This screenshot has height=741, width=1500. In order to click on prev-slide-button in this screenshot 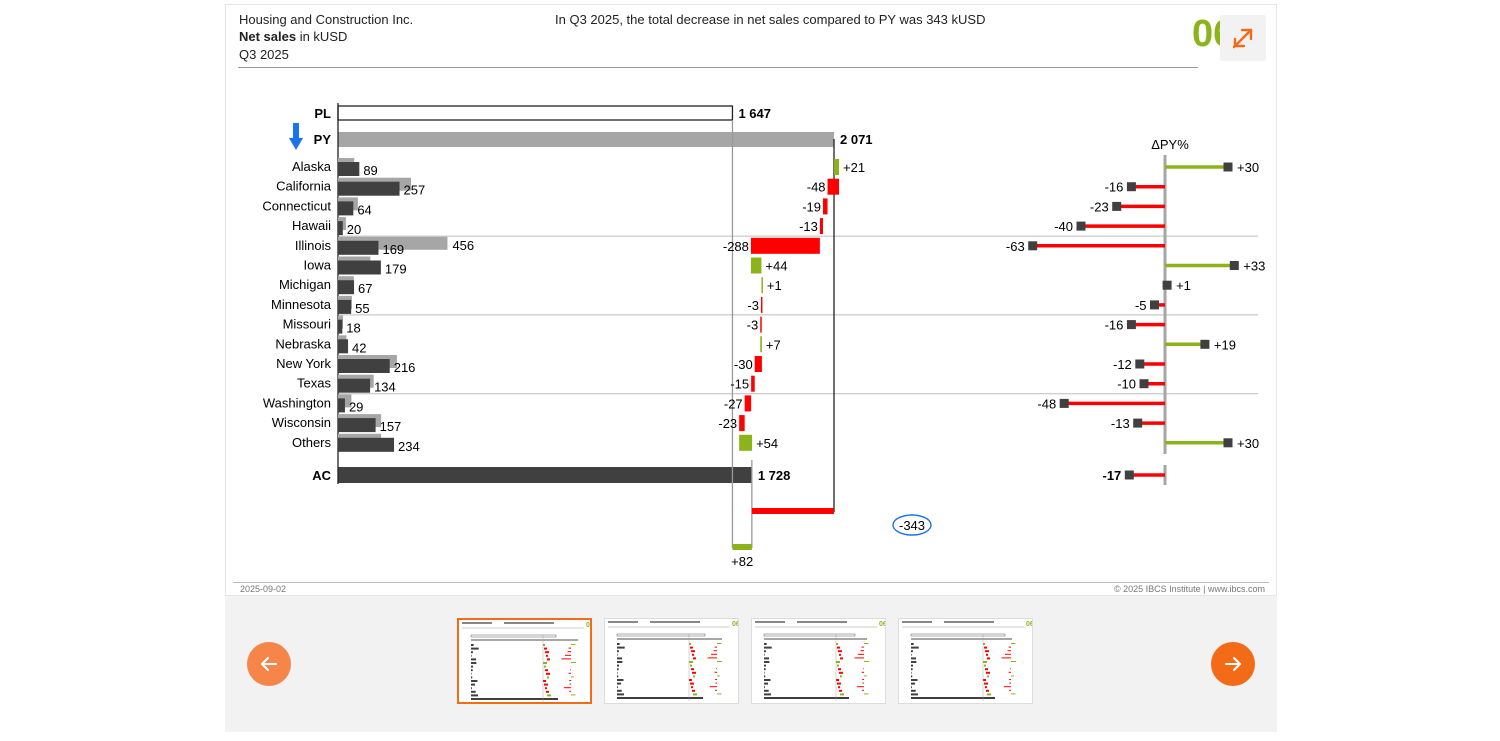, I will do `click(269, 664)`.